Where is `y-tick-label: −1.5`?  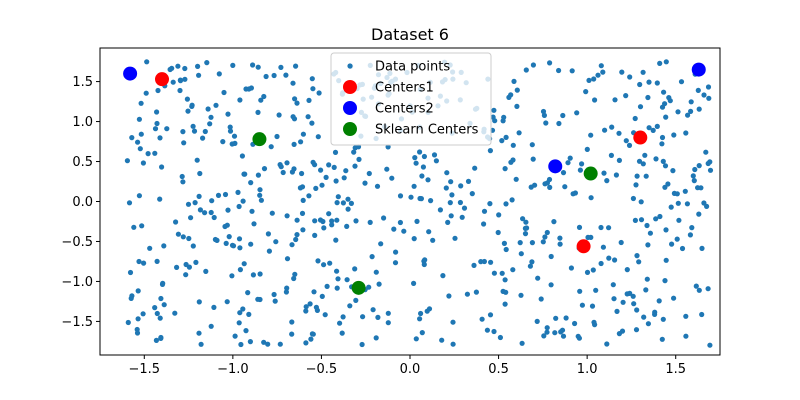 y-tick-label: −1.5 is located at coordinates (77, 322).